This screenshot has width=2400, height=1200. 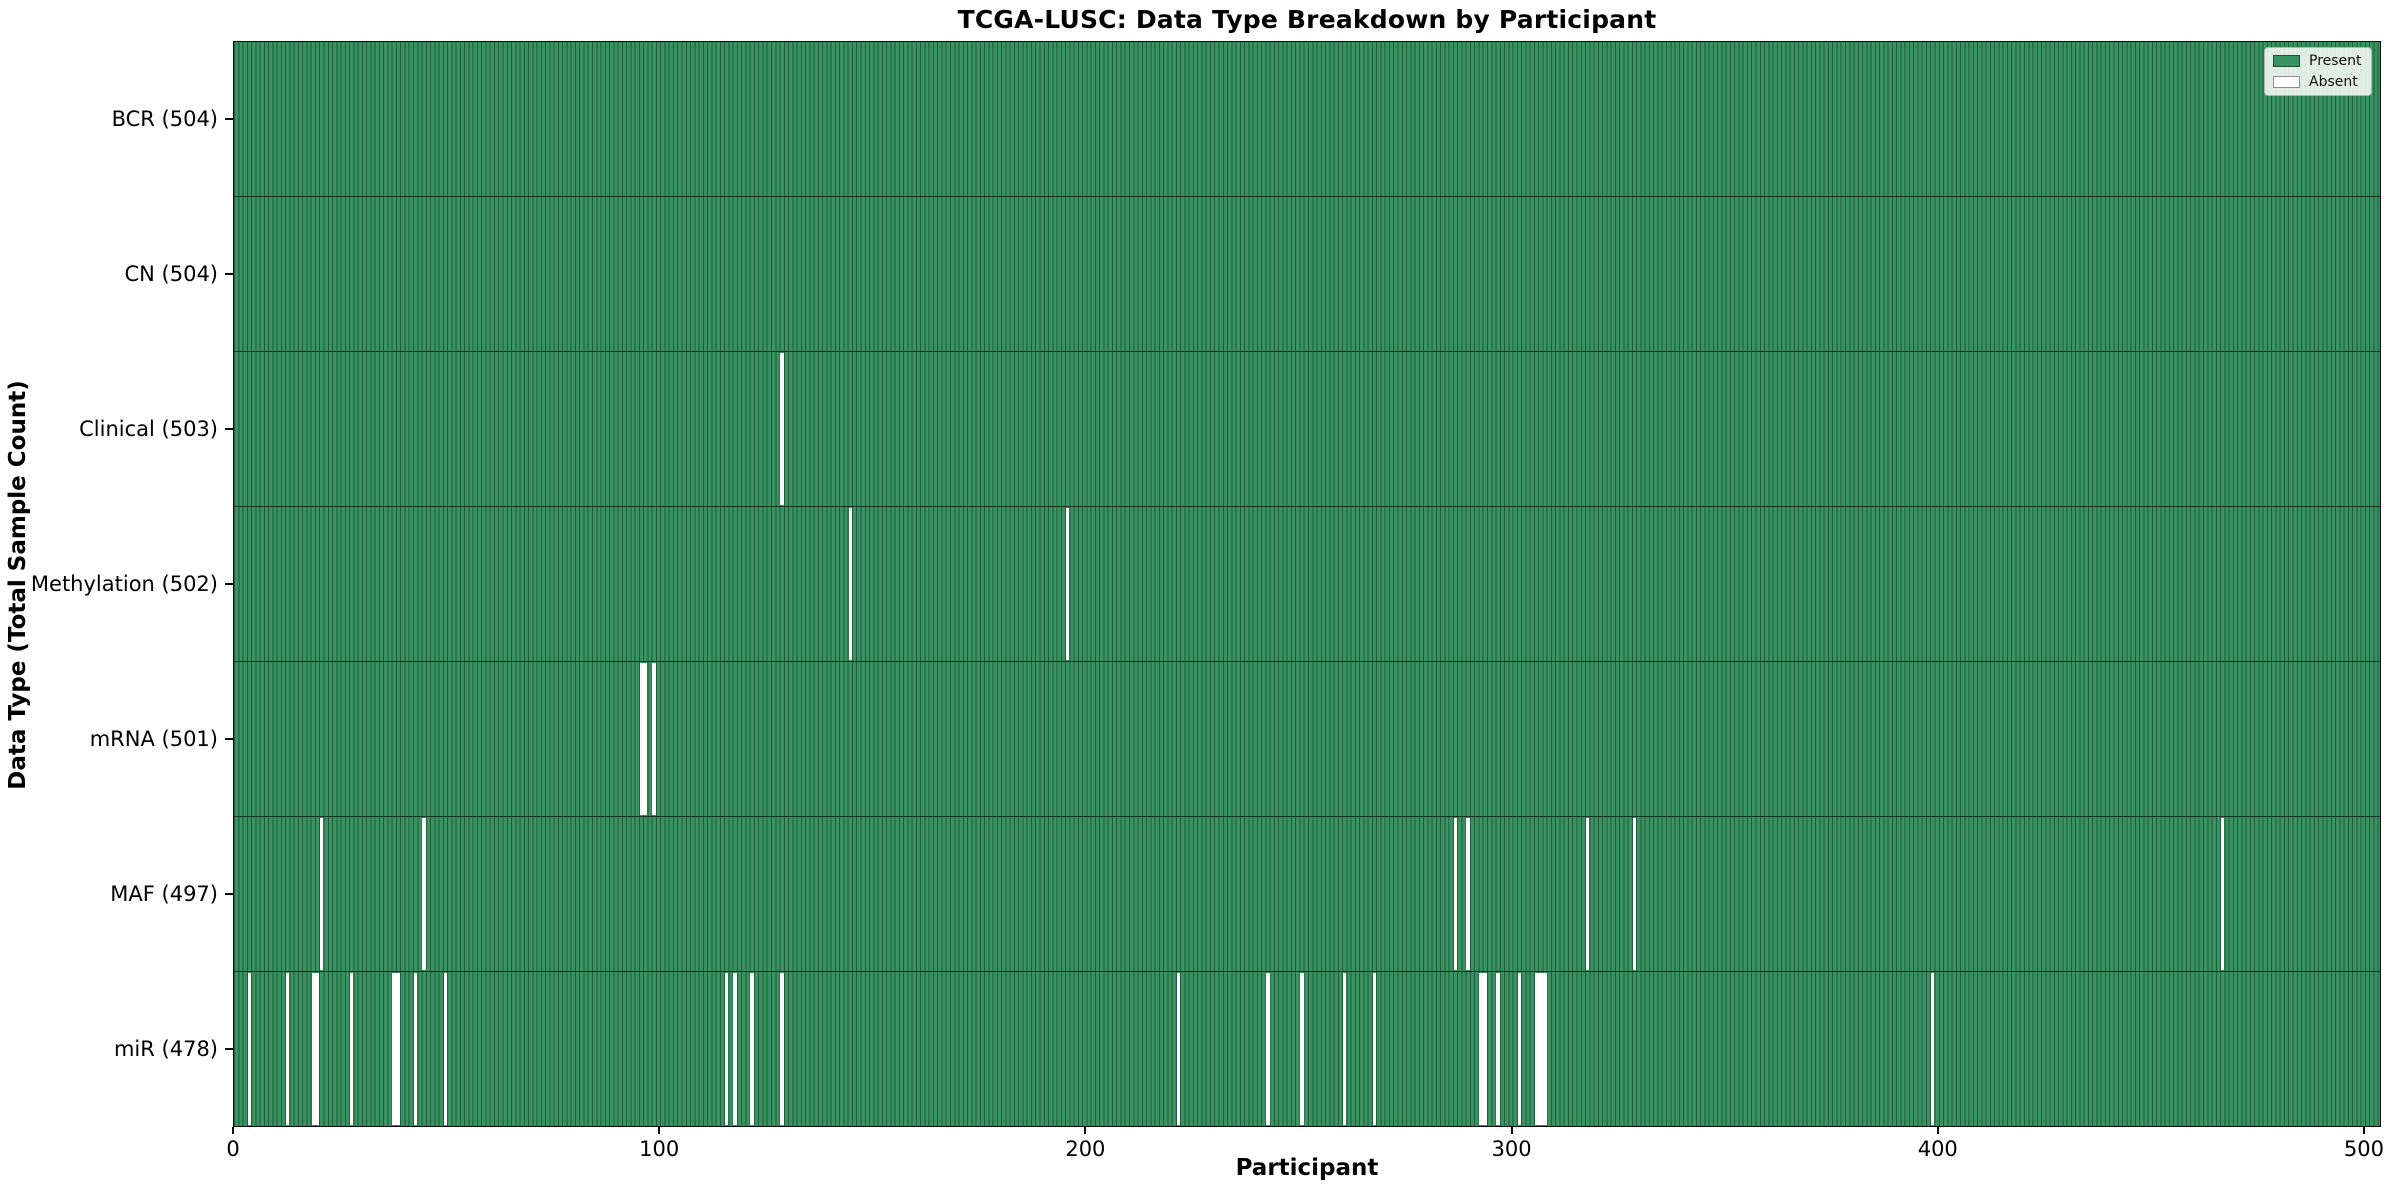 I want to click on x-tick-label: 500, so click(x=2363, y=1149).